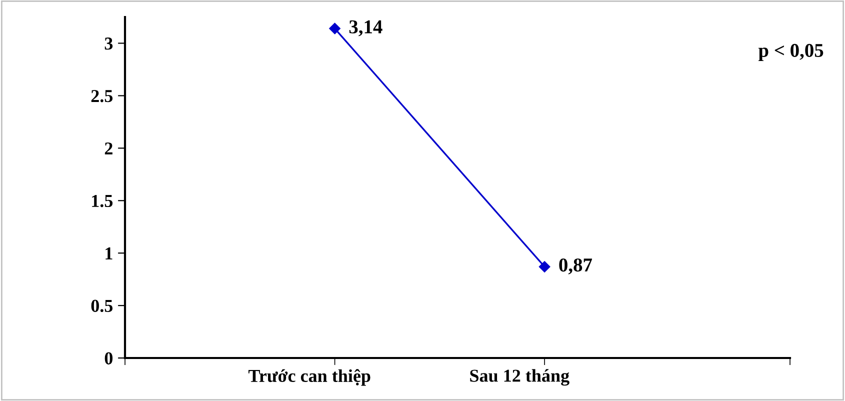 This screenshot has width=845, height=401. What do you see at coordinates (102, 306) in the screenshot?
I see `y-tick-label: 0.5` at bounding box center [102, 306].